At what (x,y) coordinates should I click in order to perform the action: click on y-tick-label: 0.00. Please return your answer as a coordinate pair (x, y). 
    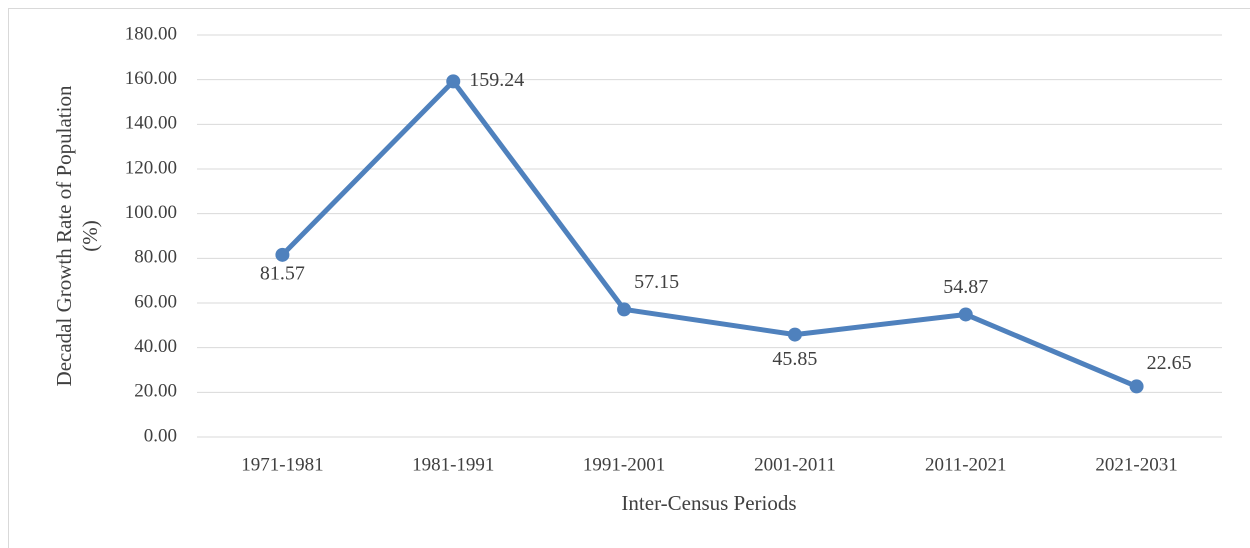
    Looking at the image, I should click on (160, 435).